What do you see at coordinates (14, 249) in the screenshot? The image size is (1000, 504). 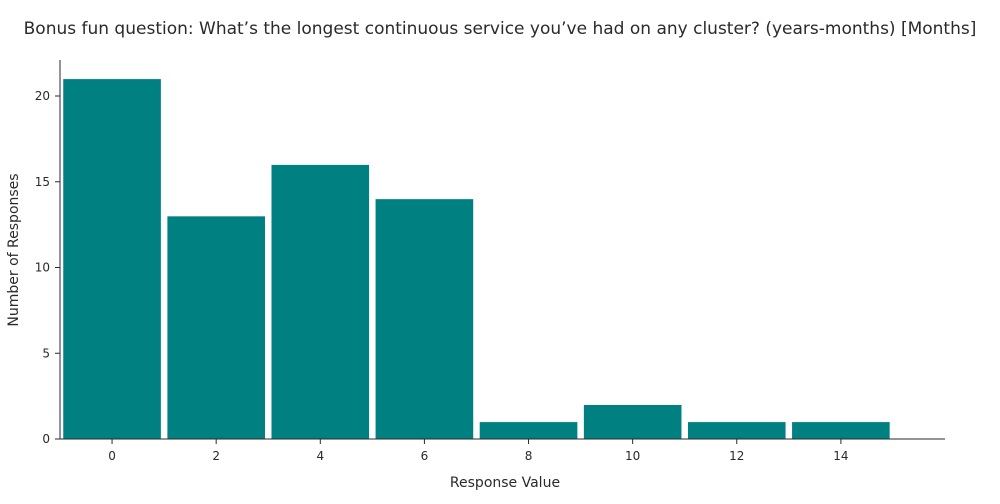 I see `y-axis-title: Number of Responses` at bounding box center [14, 249].